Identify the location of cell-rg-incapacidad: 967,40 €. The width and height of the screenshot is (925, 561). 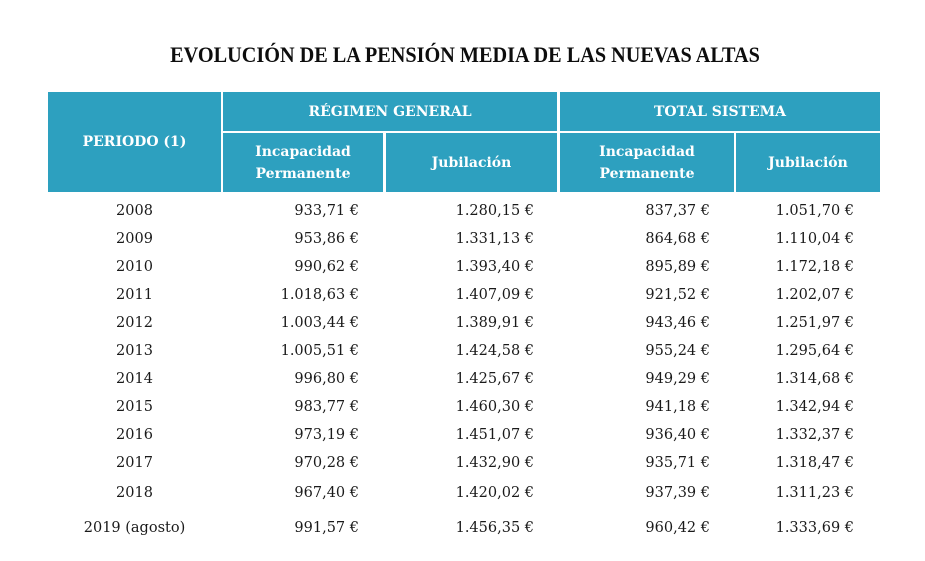
(326, 493).